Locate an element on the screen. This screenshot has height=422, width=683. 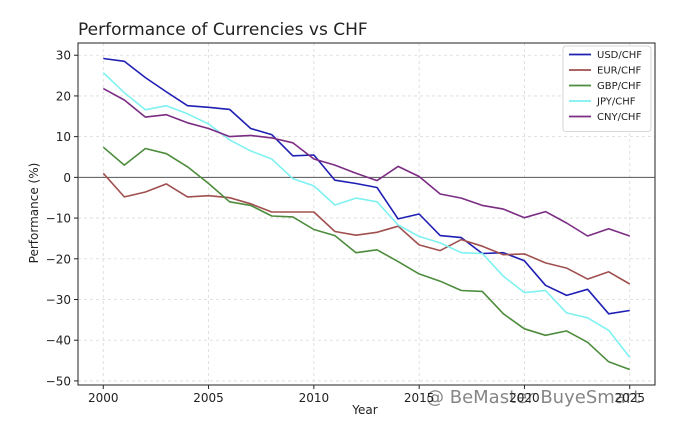
y-tick-label: 30 is located at coordinates (63, 56).